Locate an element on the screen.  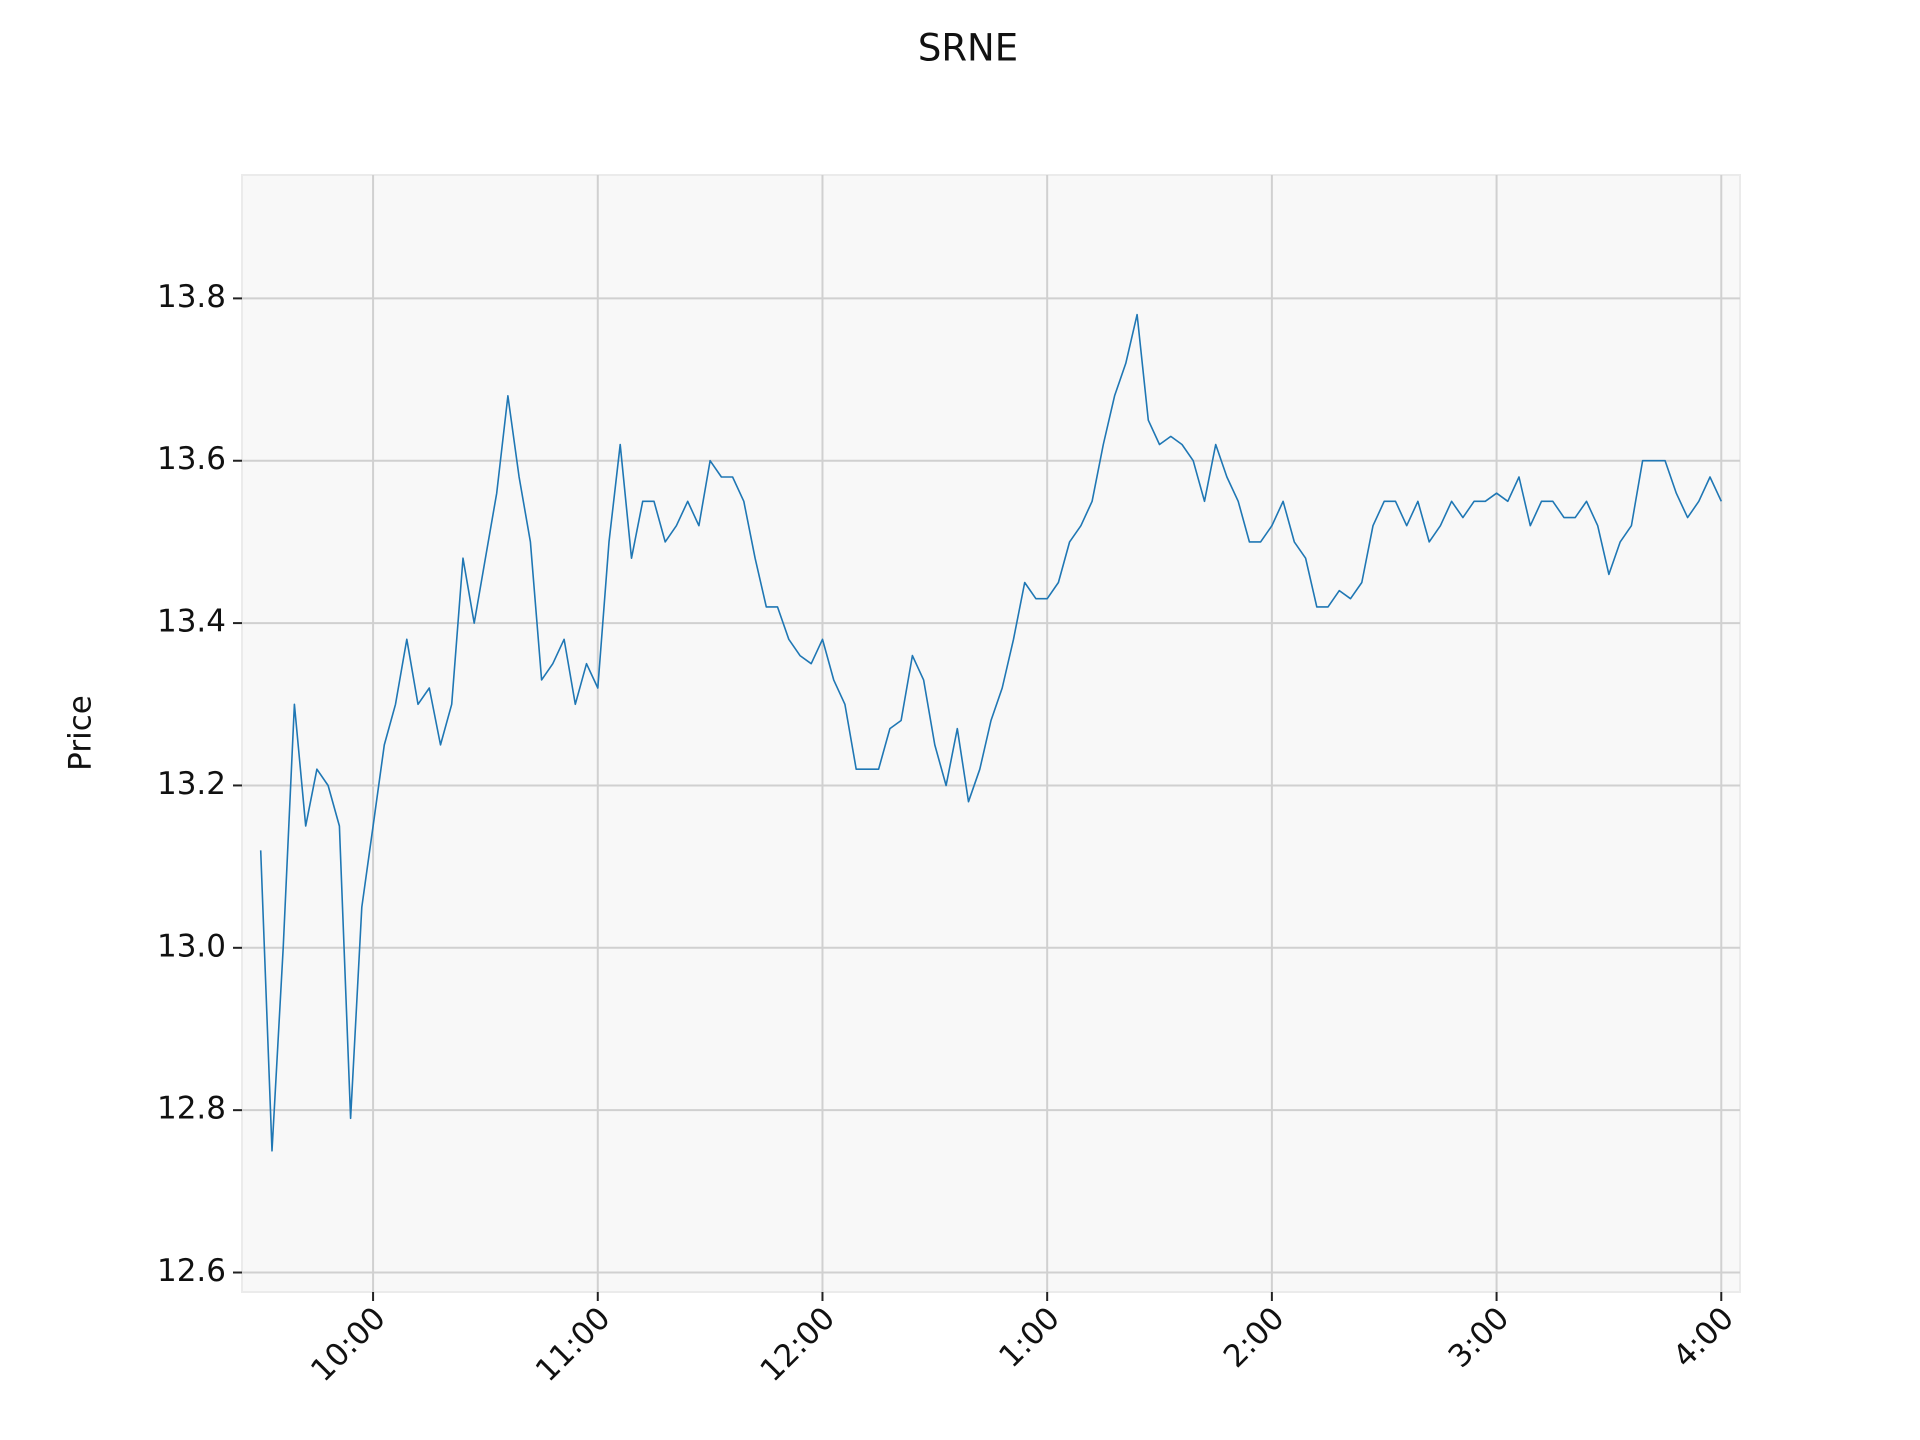
y-tick-label: 12.8 is located at coordinates (191, 1109).